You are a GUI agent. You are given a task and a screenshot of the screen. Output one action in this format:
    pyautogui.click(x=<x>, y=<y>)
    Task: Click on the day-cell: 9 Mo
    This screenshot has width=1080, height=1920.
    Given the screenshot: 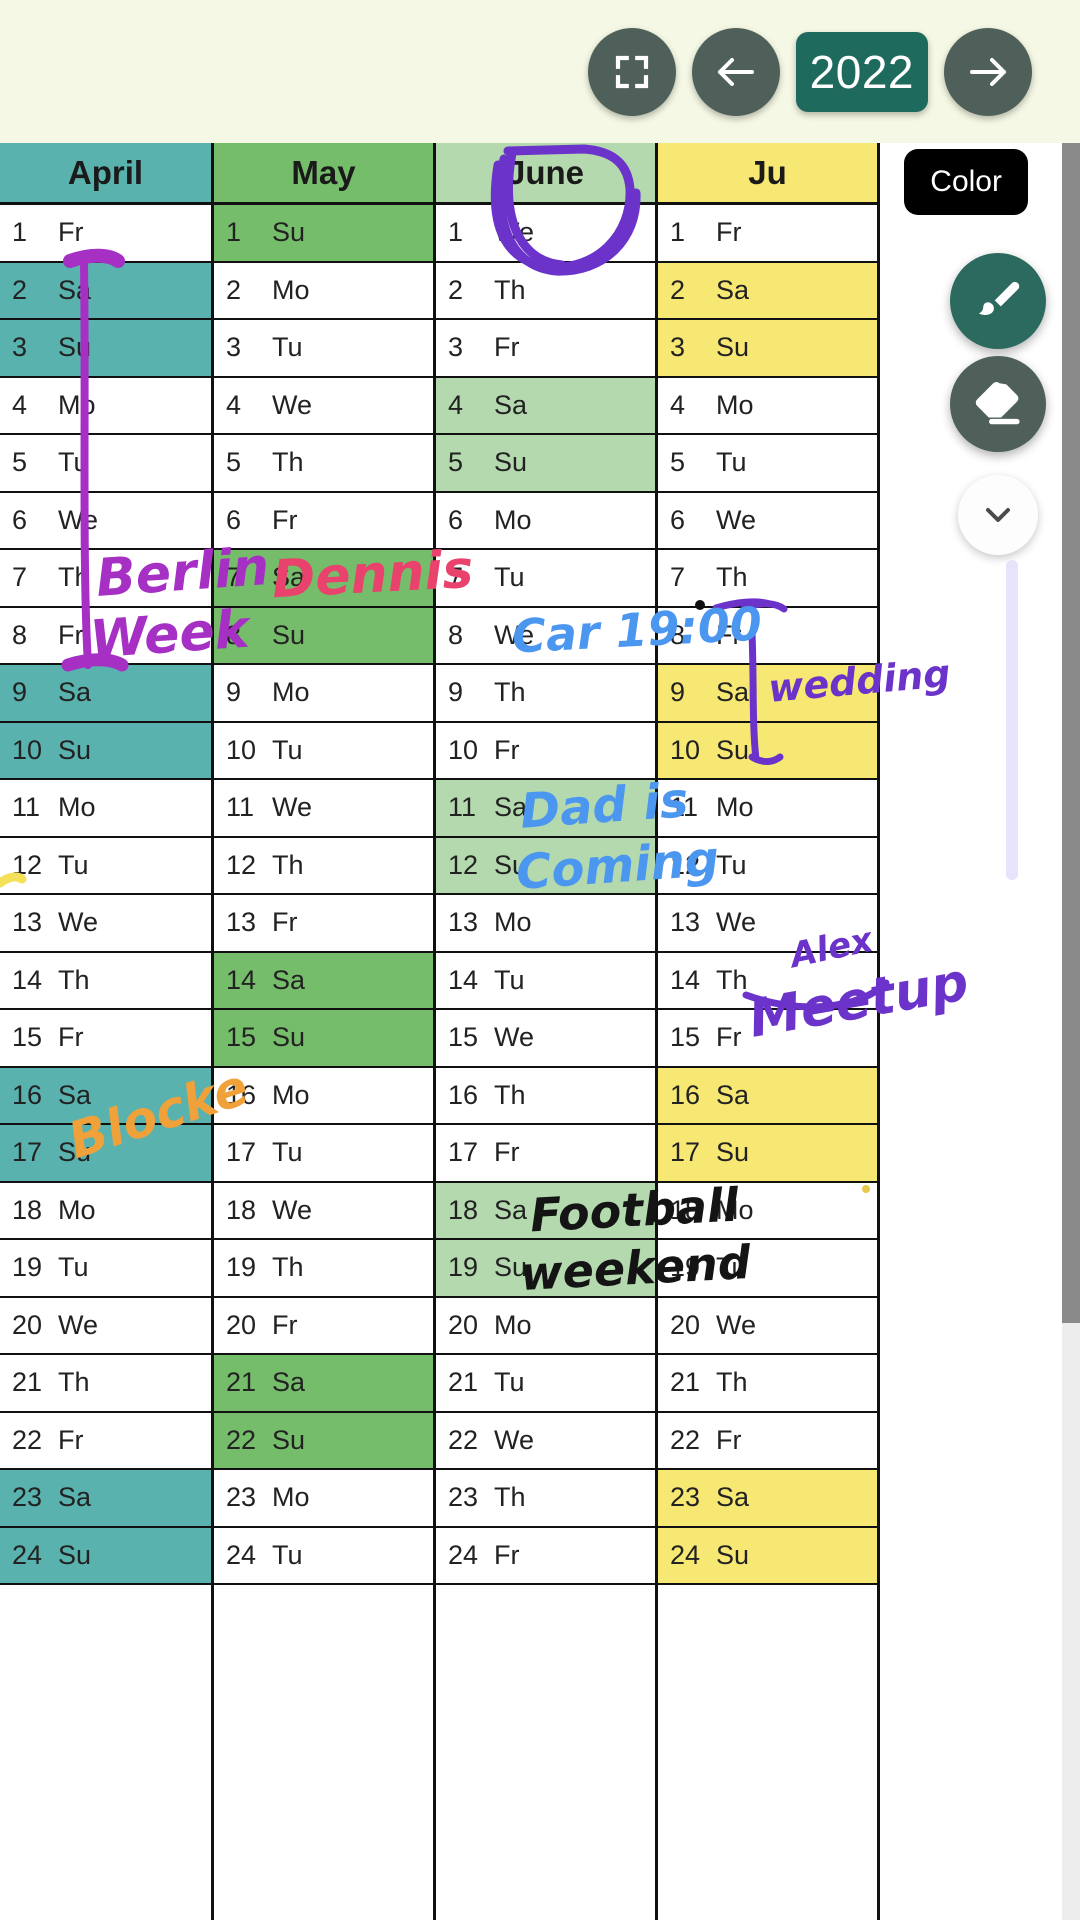 What is the action you would take?
    pyautogui.click(x=323, y=694)
    